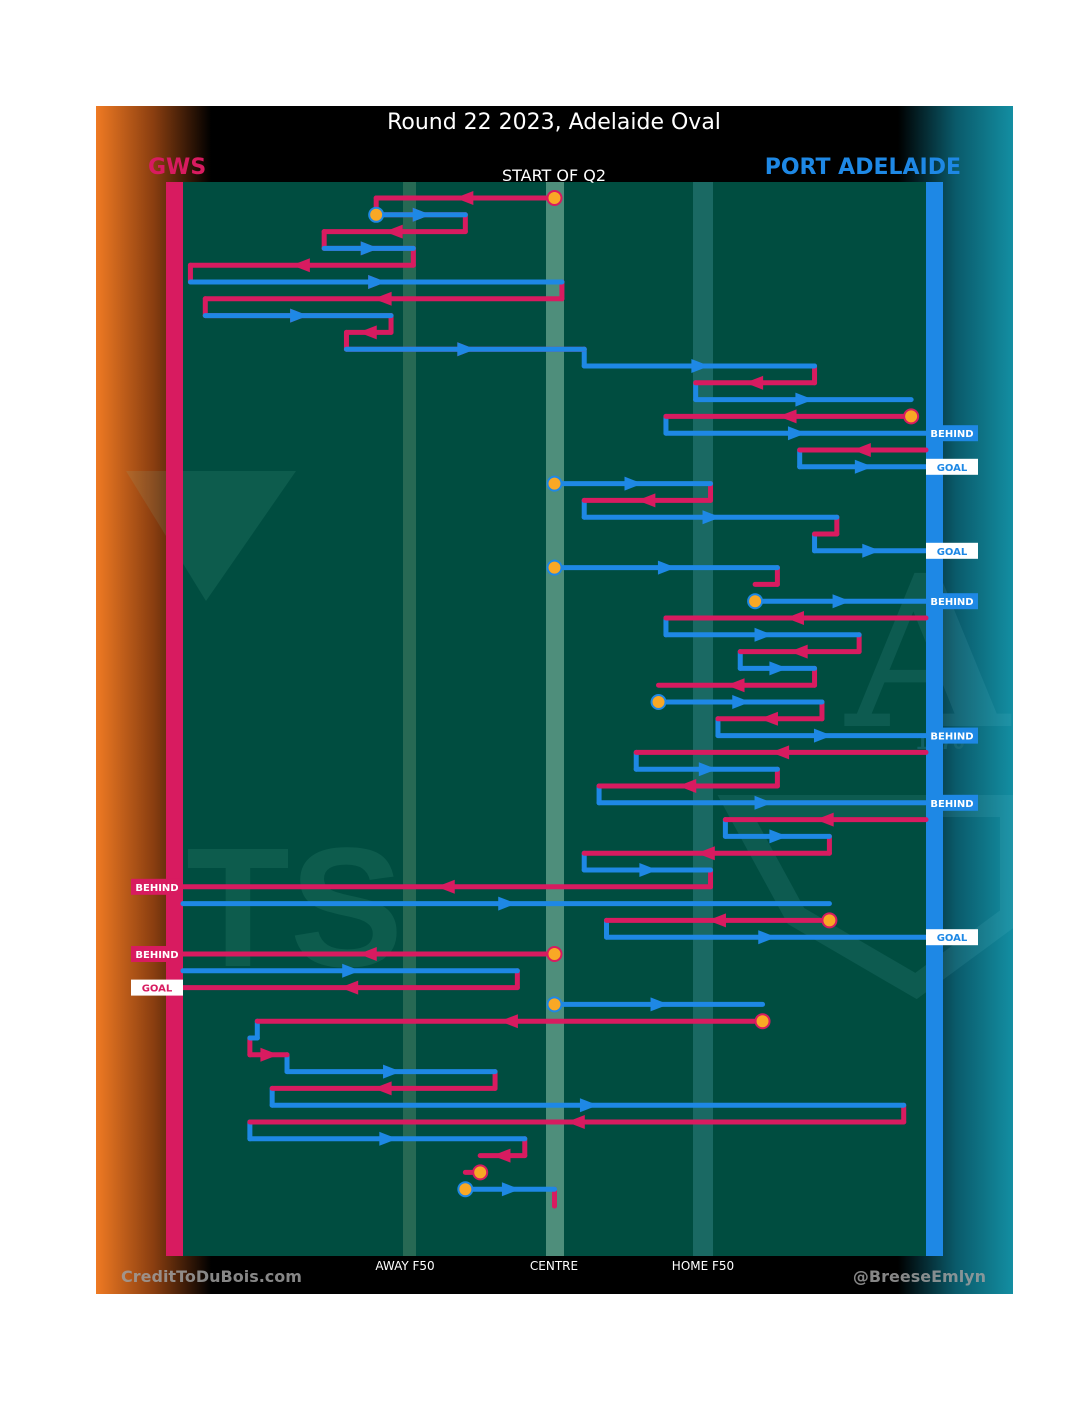 Image resolution: width=1080 pixels, height=1415 pixels. I want to click on away-f50-line, so click(409, 719).